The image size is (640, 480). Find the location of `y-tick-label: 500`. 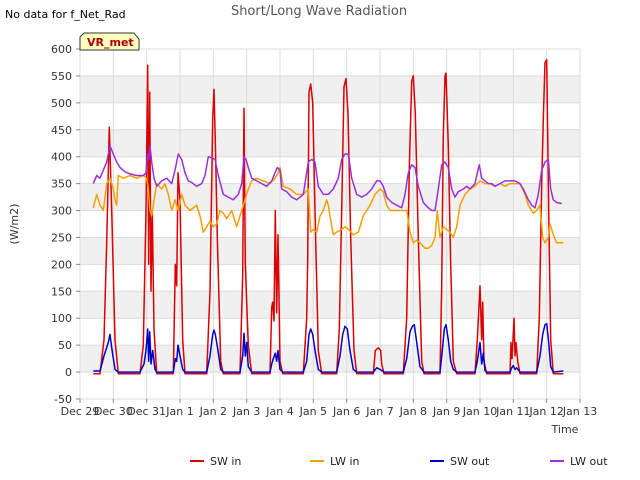

y-tick-label: 500 is located at coordinates (61, 103).